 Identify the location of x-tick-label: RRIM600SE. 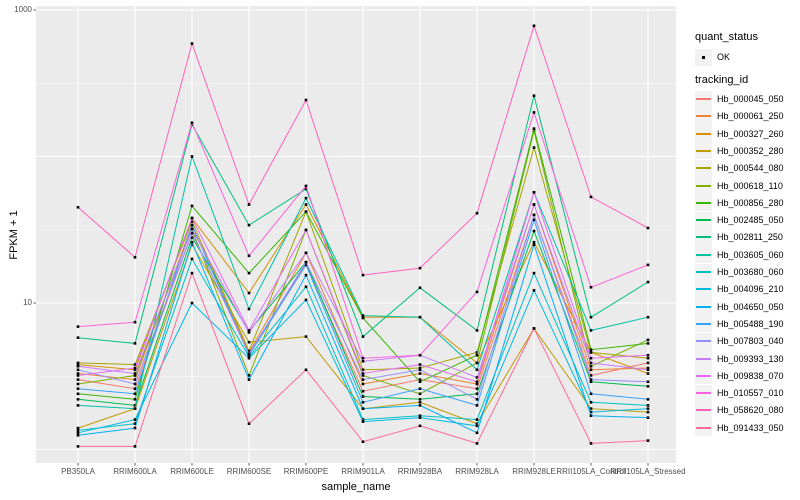
(249, 471).